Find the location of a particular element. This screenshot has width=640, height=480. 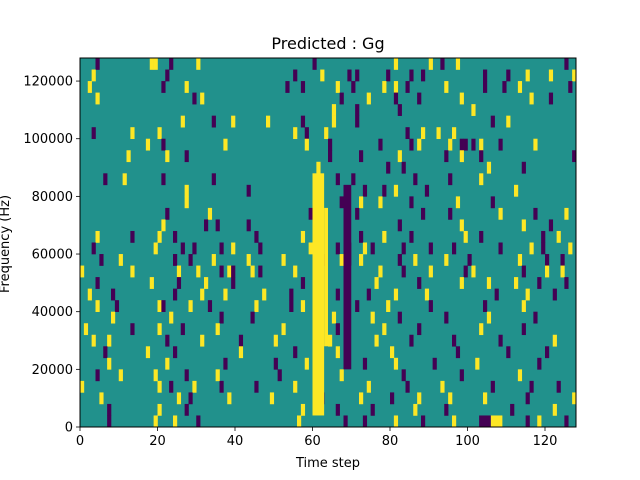

y-tick-label: 60000 is located at coordinates (52, 255).